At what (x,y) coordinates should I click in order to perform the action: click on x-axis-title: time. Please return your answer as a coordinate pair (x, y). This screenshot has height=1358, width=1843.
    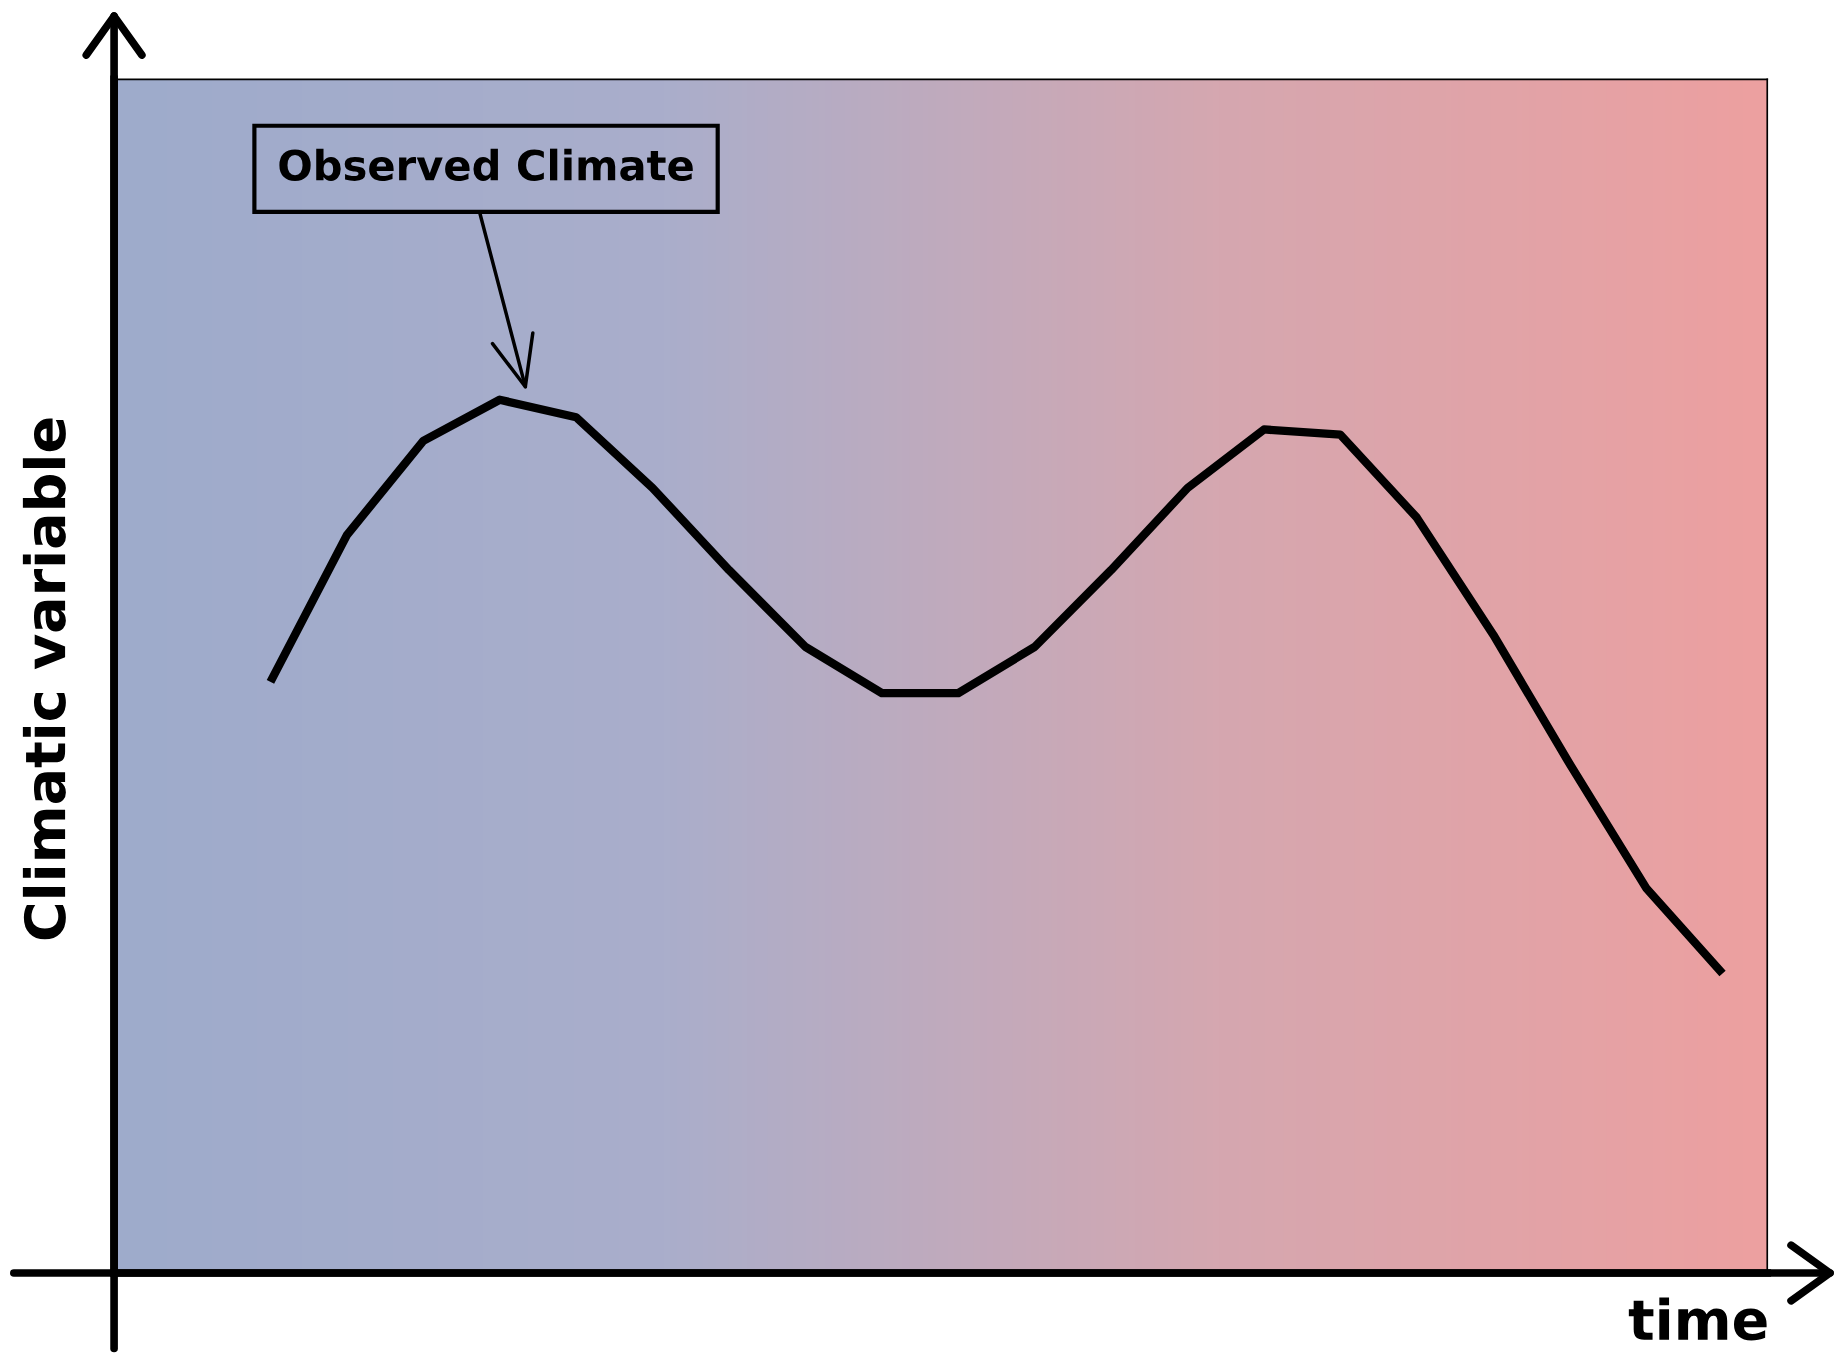
    Looking at the image, I should click on (1697, 1319).